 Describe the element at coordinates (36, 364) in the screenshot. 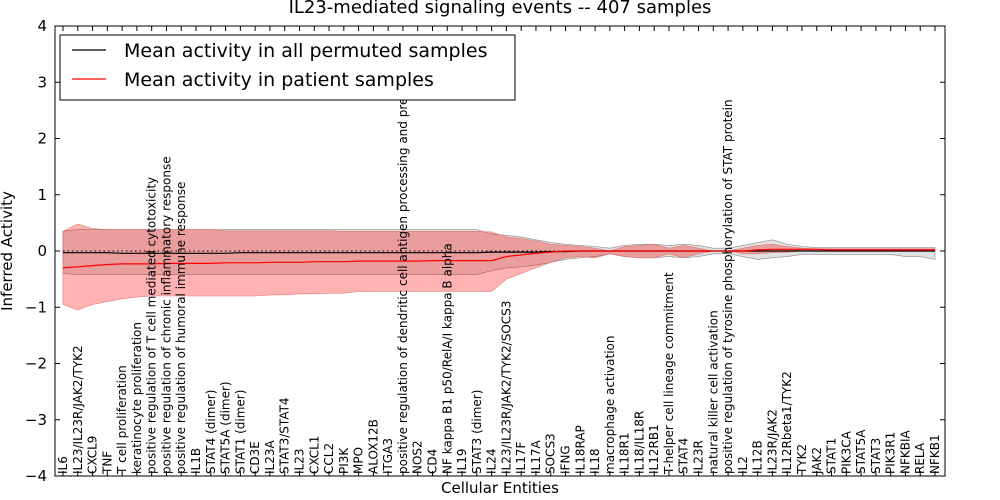

I see `y-tick-label: −2` at that location.